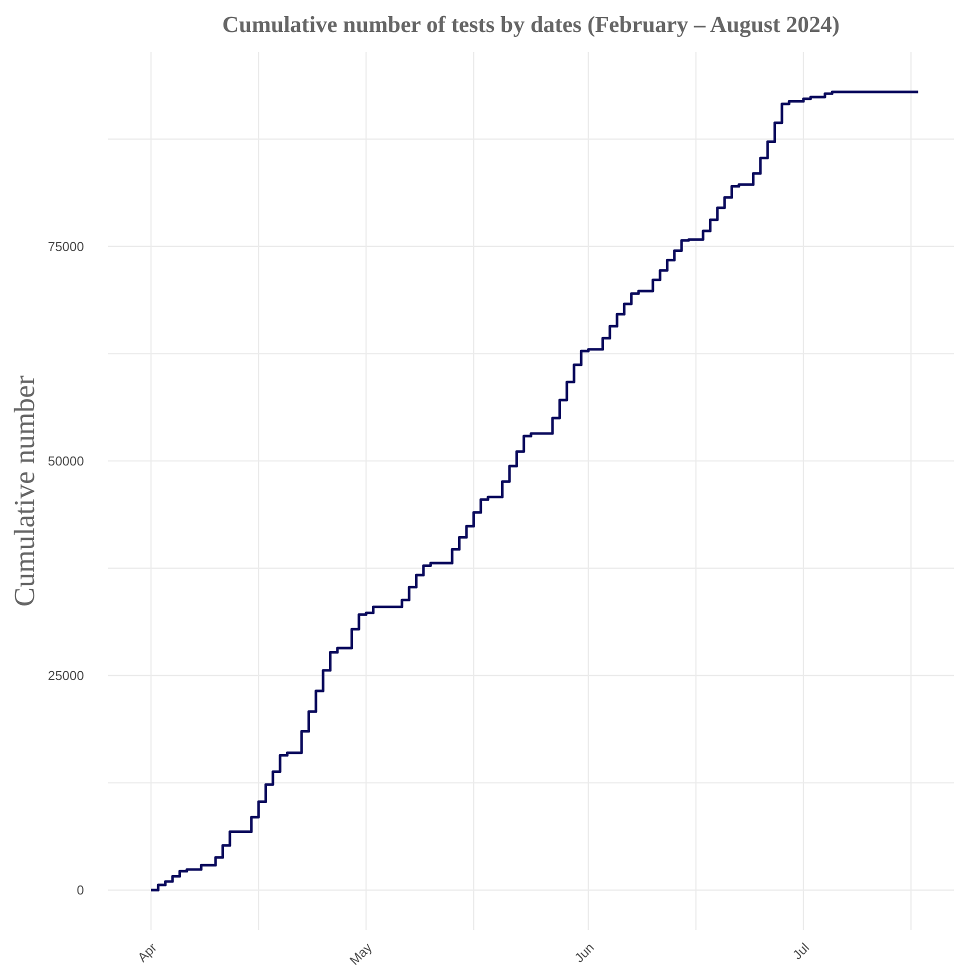 The image size is (970, 976). Describe the element at coordinates (584, 953) in the screenshot. I see `x-tick-label: Jun` at that location.